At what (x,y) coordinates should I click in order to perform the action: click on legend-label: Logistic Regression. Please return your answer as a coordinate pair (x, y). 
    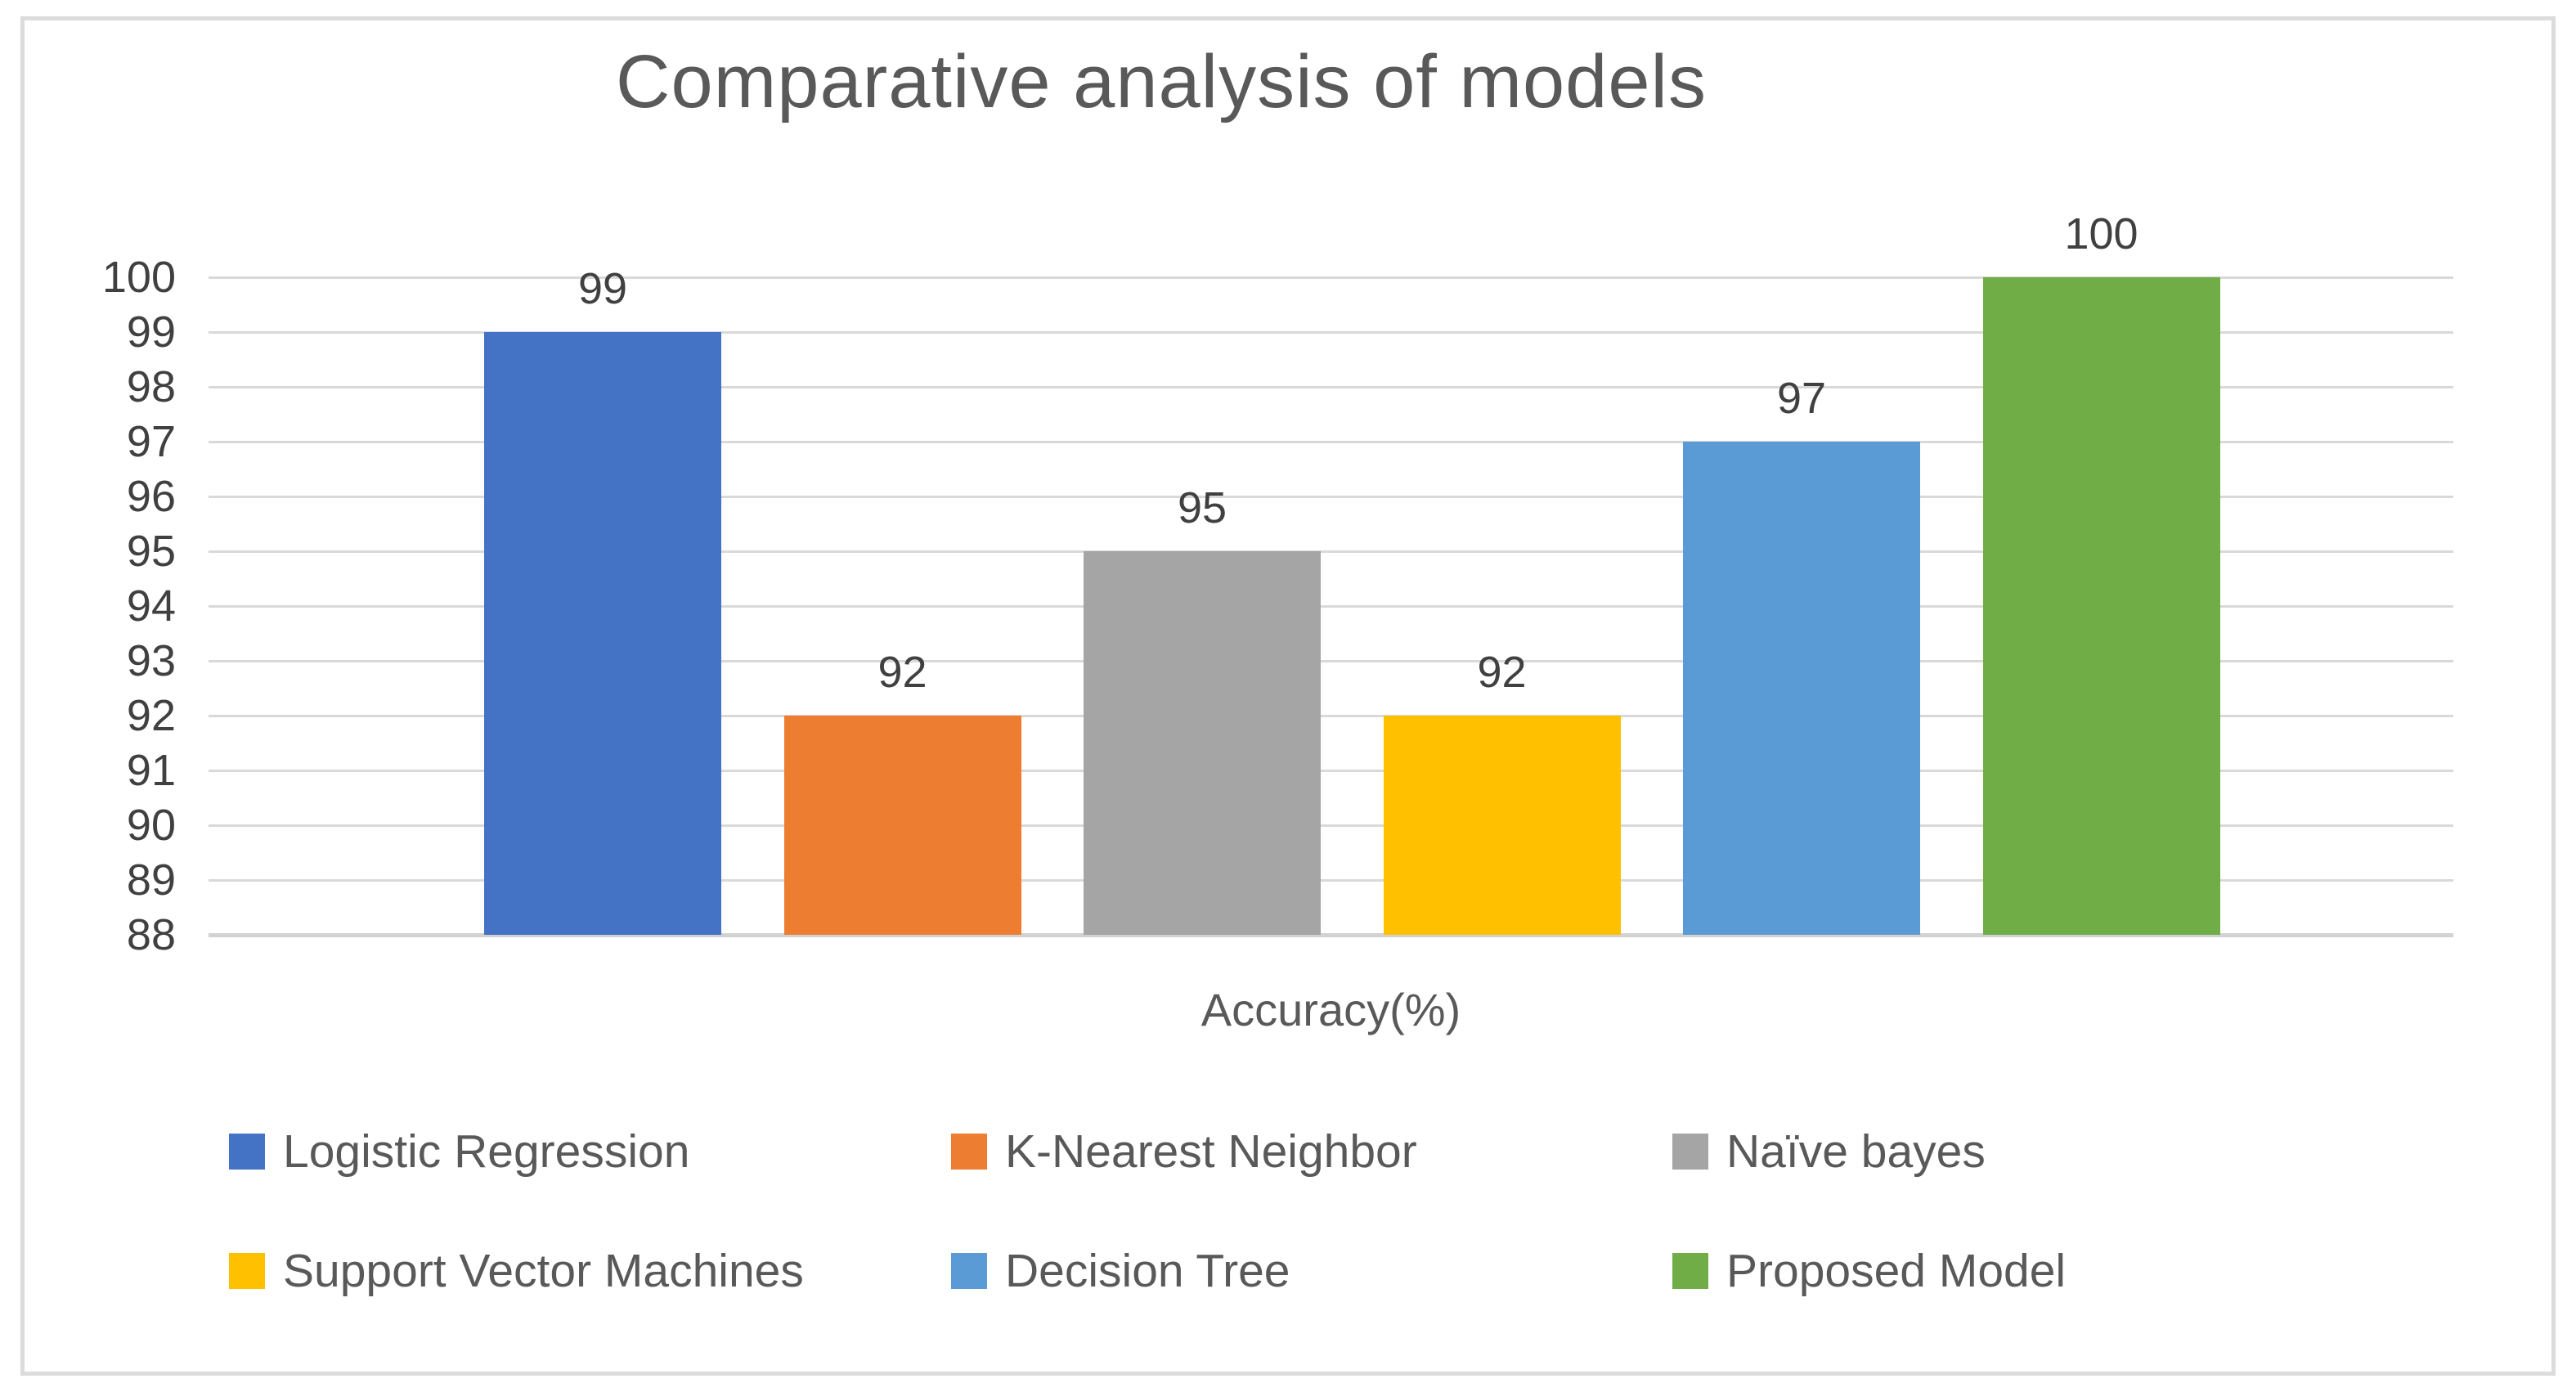
    Looking at the image, I should click on (487, 1151).